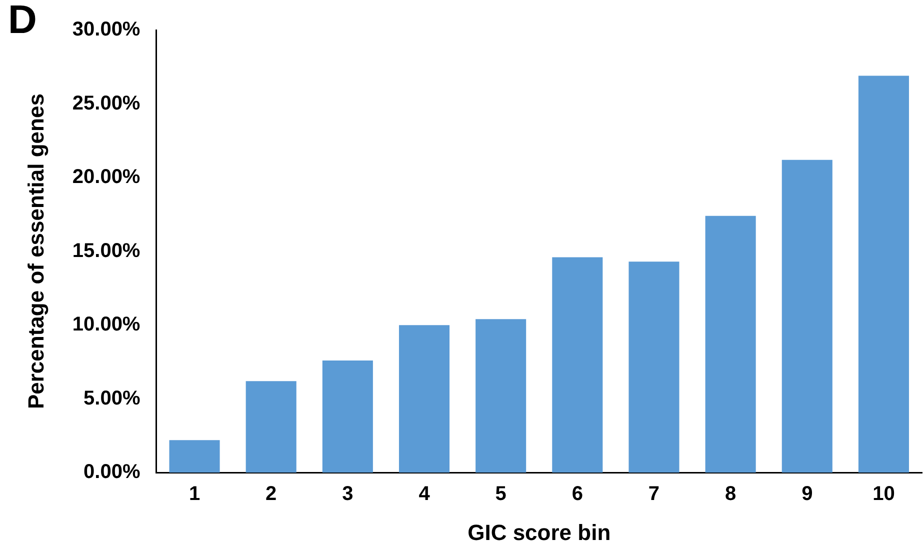 The image size is (924, 555). What do you see at coordinates (35, 252) in the screenshot?
I see `y-axis-title: Percentage of essential genes` at bounding box center [35, 252].